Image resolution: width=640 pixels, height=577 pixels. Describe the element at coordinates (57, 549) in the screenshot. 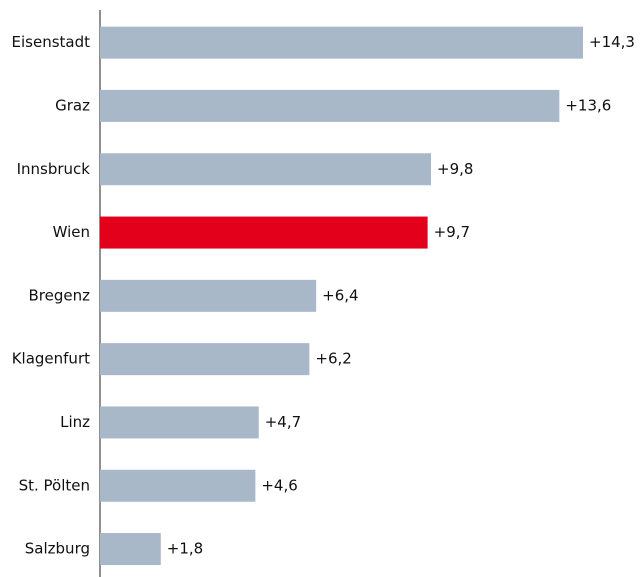

I see `category-label: Salzburg` at that location.